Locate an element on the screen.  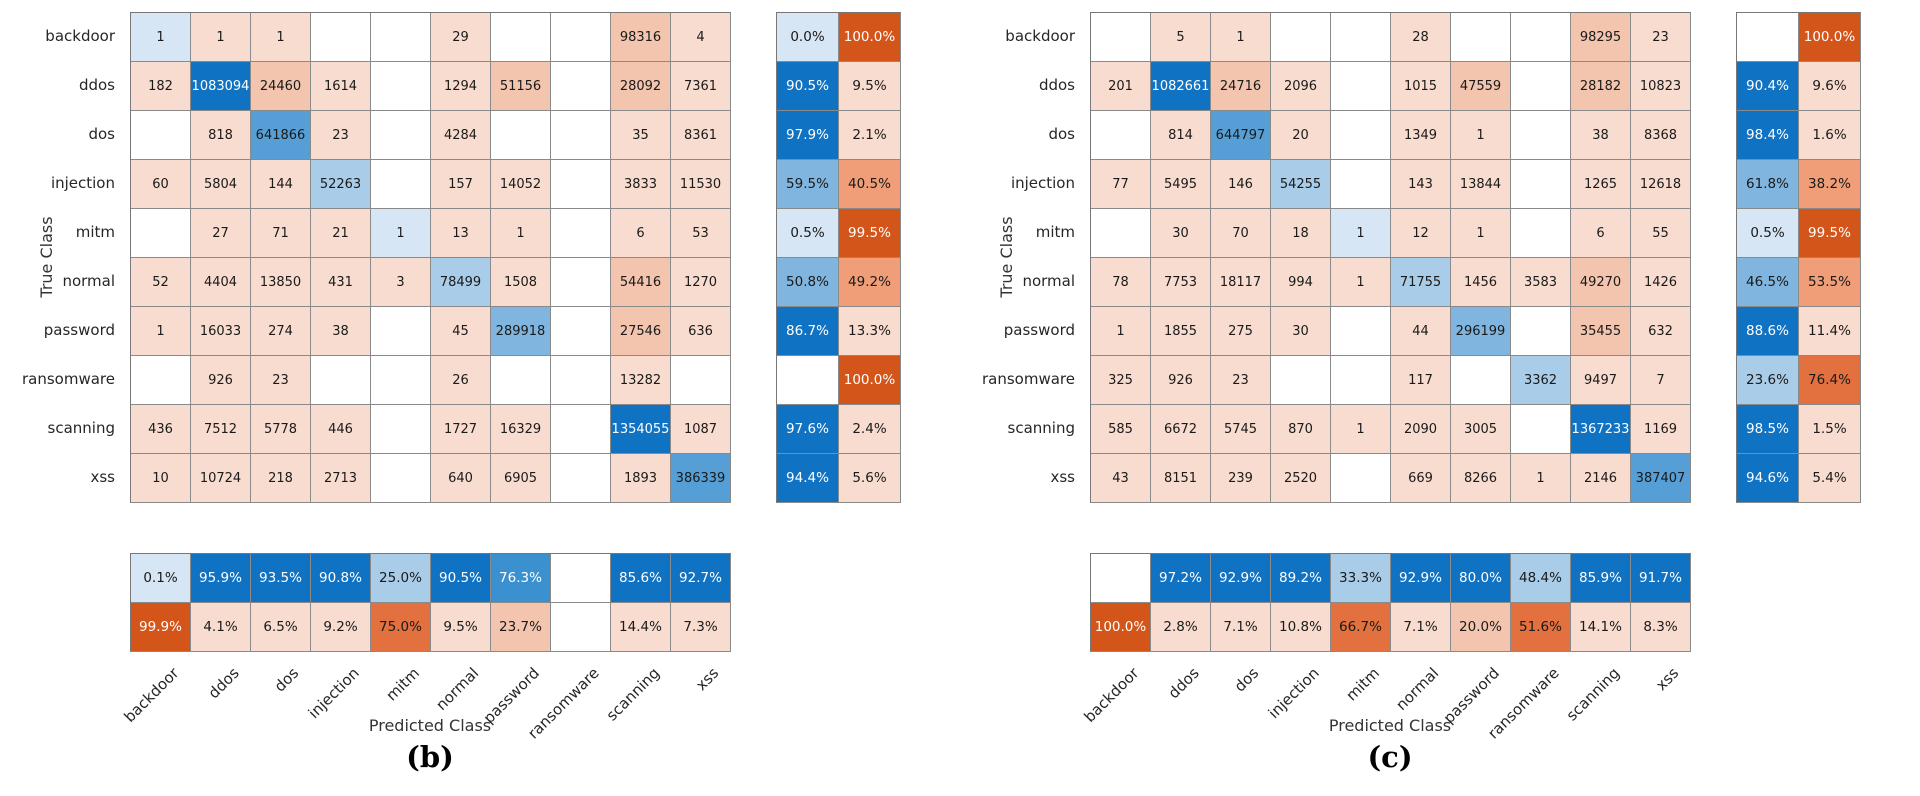
matrix-cell: 29 is located at coordinates (461, 37).